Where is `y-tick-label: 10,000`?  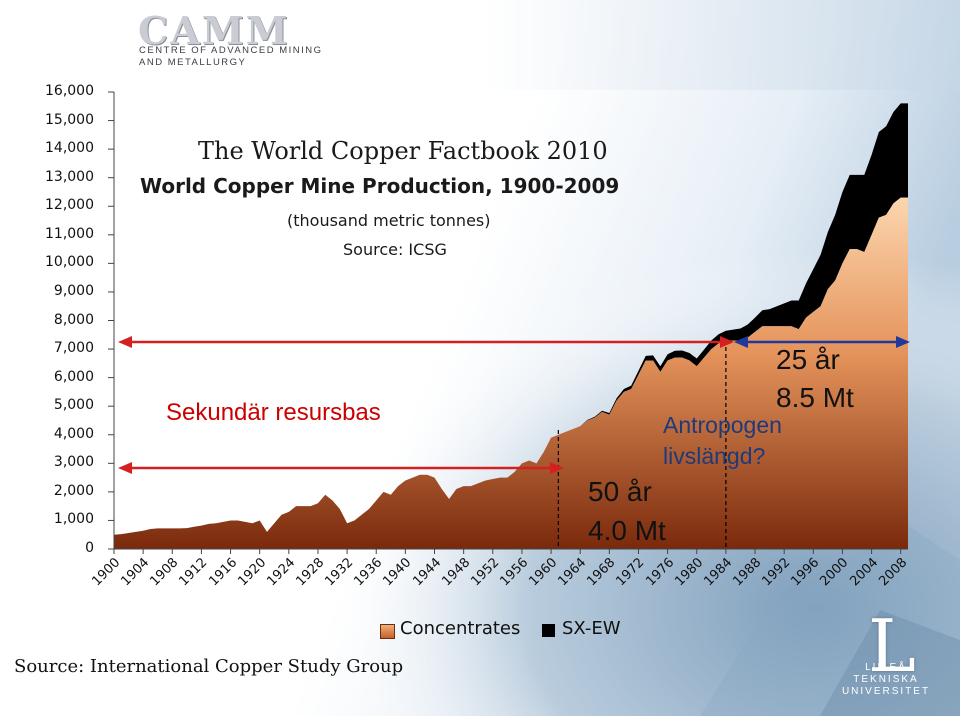
y-tick-label: 10,000 is located at coordinates (69, 262).